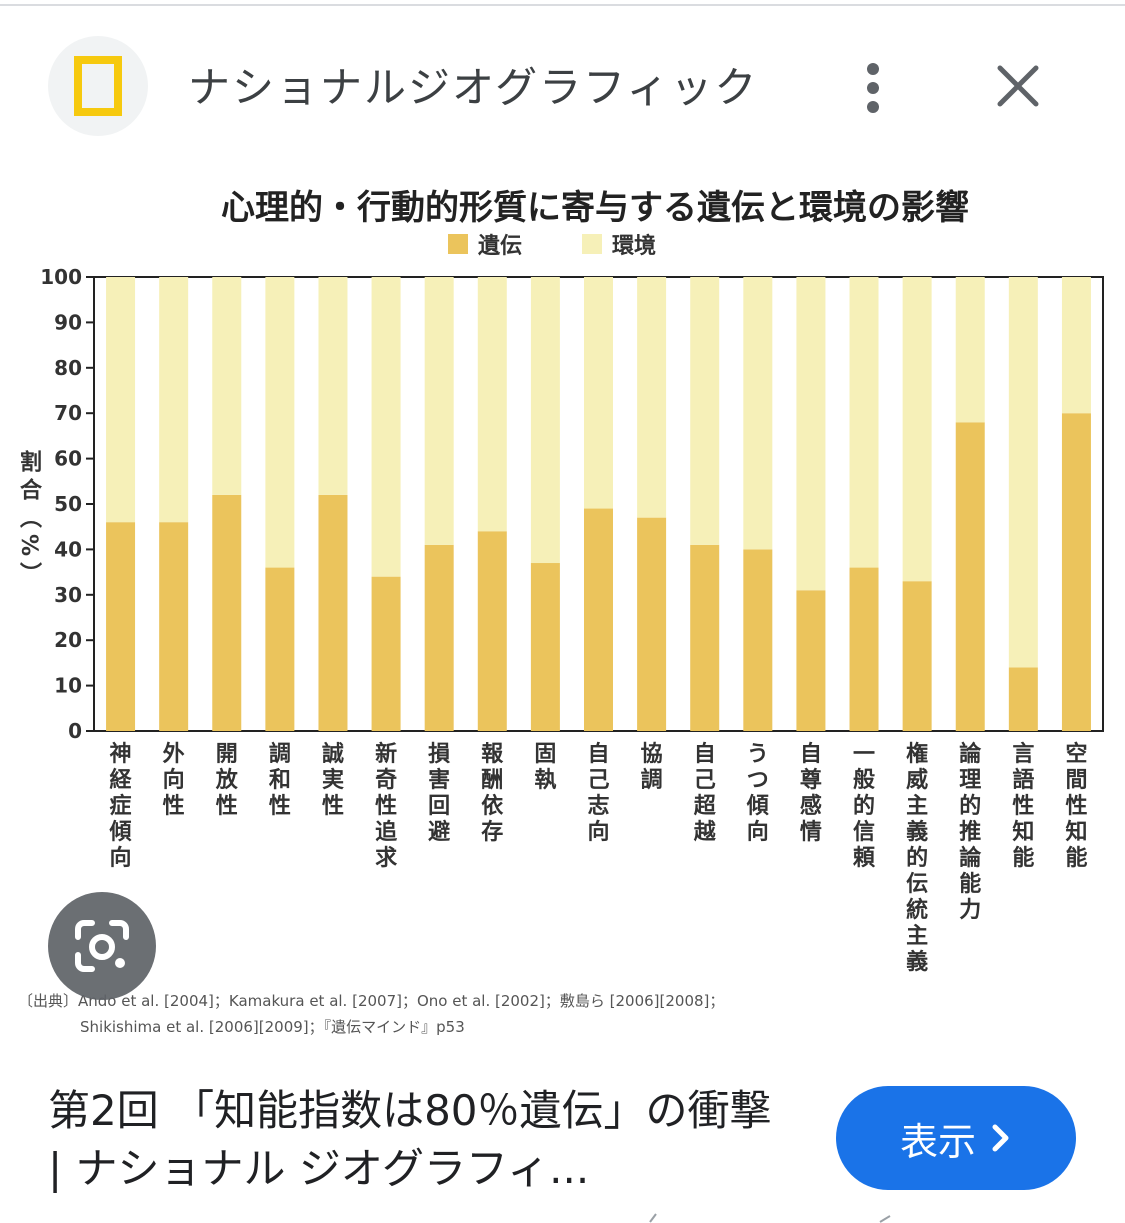 The width and height of the screenshot is (1125, 1223). I want to click on view-button: 表示, so click(956, 1138).